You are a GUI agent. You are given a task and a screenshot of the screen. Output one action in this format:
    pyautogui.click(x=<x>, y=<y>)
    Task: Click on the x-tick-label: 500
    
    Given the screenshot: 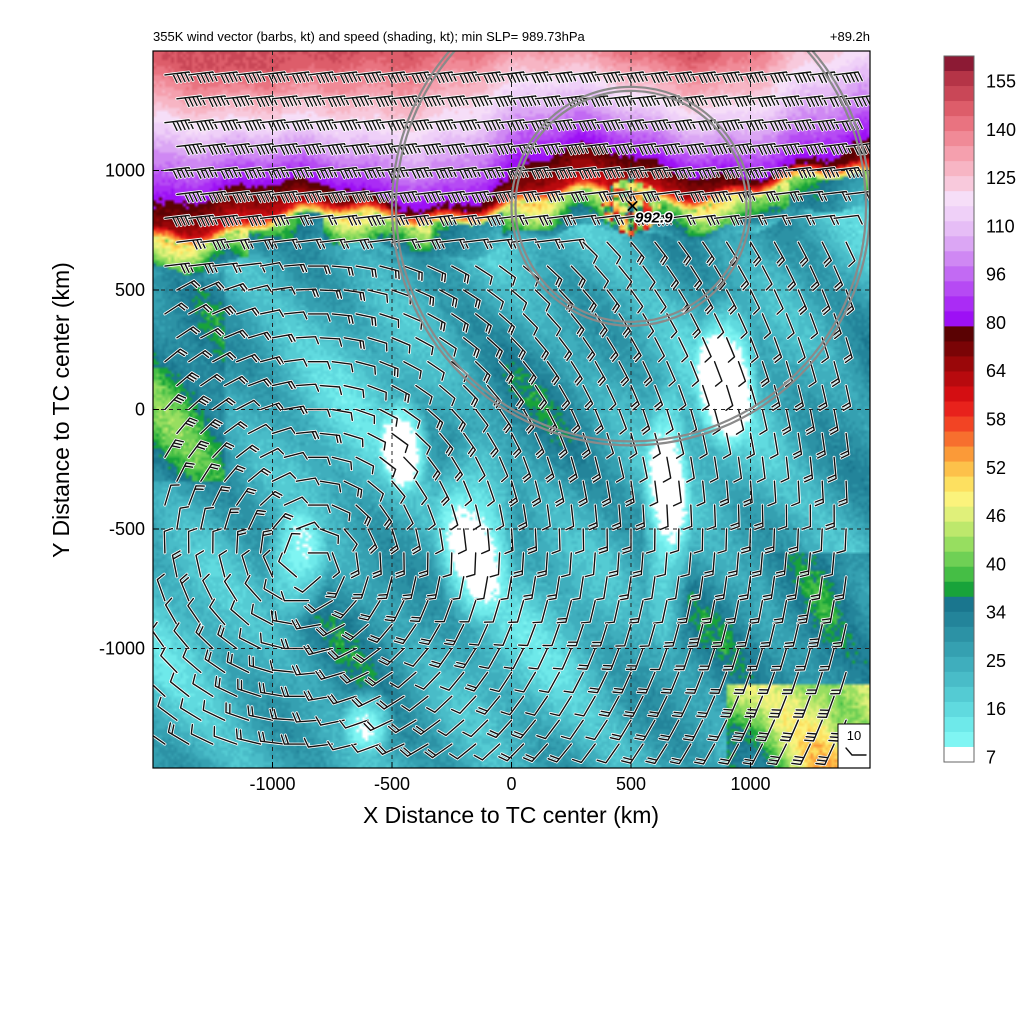 What is the action you would take?
    pyautogui.click(x=631, y=784)
    